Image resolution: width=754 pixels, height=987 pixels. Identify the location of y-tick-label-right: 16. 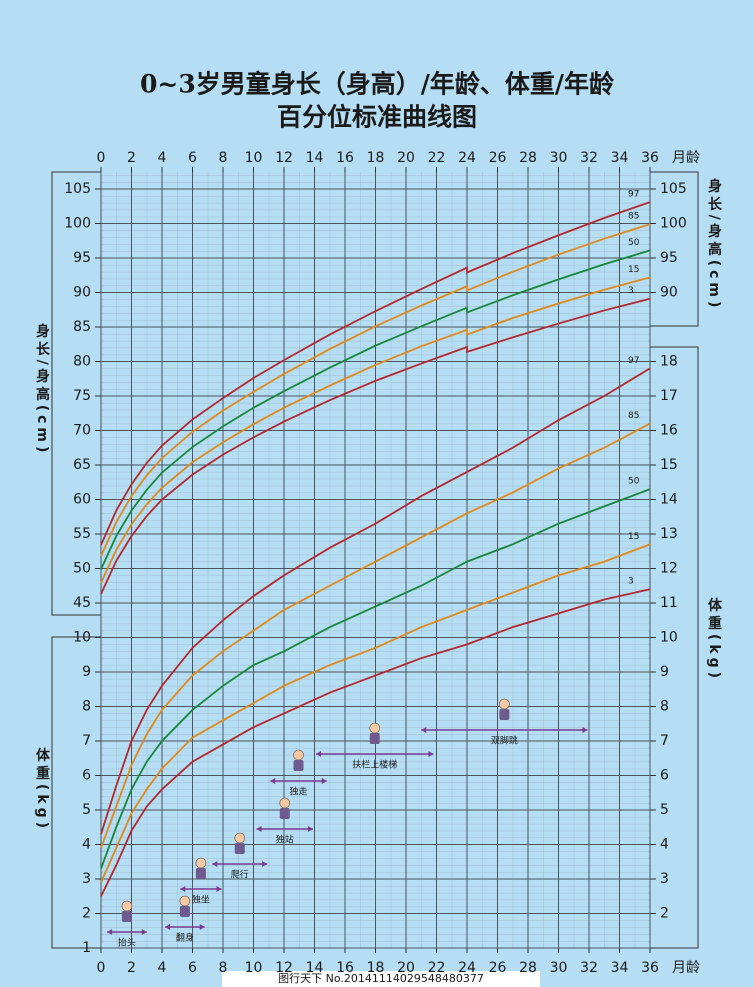
(669, 431).